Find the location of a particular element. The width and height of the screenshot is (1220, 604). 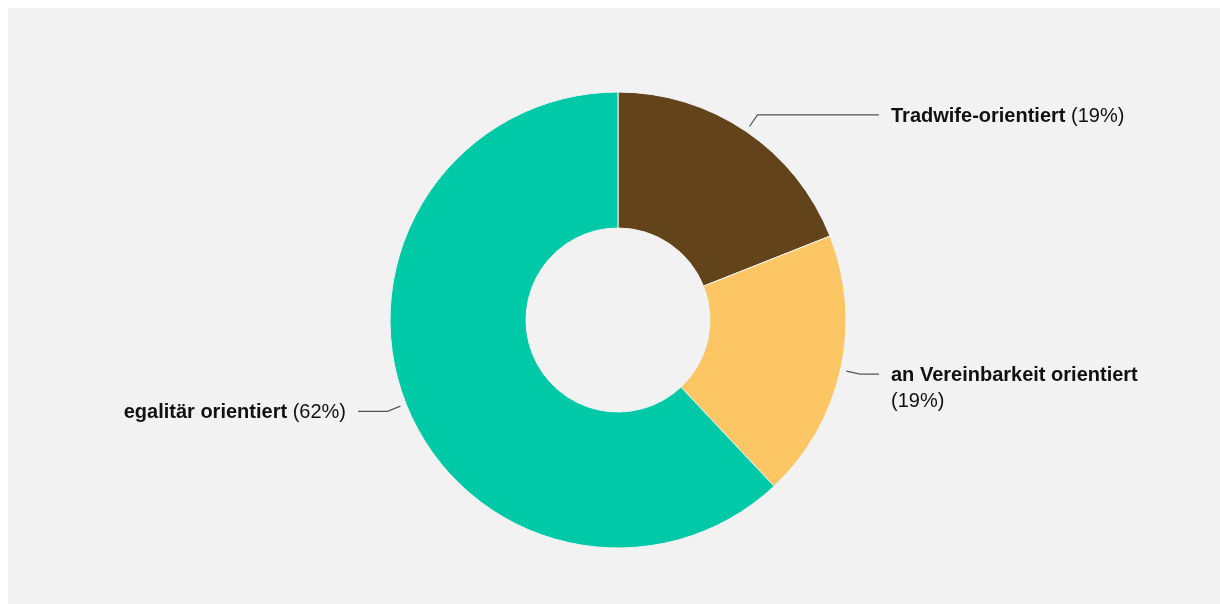

slice-label: Tradwife-orientiert is located at coordinates (978, 114).